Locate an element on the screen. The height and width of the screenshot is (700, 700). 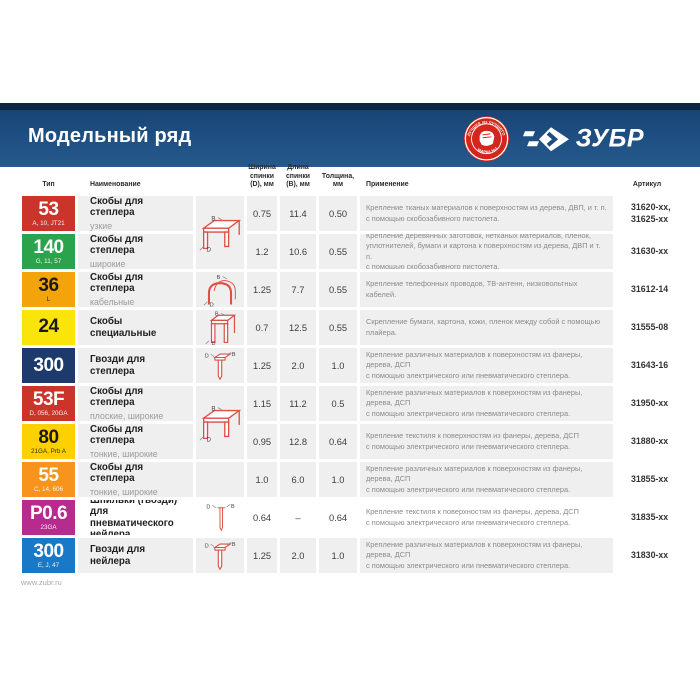
article-number: 31835-xx is located at coordinates (647, 517).